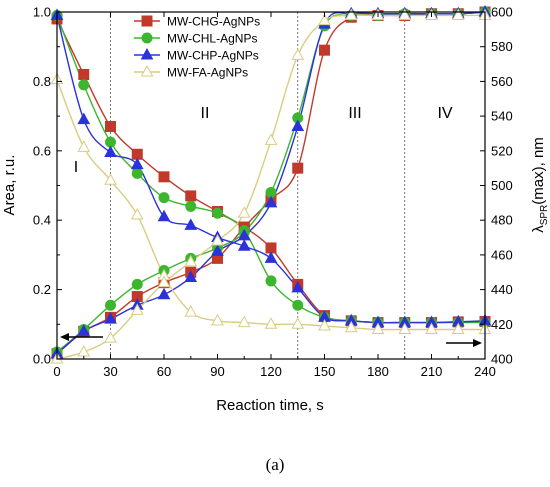 The image size is (550, 487). I want to click on y-right-tick-label-5: 500, so click(502, 185).